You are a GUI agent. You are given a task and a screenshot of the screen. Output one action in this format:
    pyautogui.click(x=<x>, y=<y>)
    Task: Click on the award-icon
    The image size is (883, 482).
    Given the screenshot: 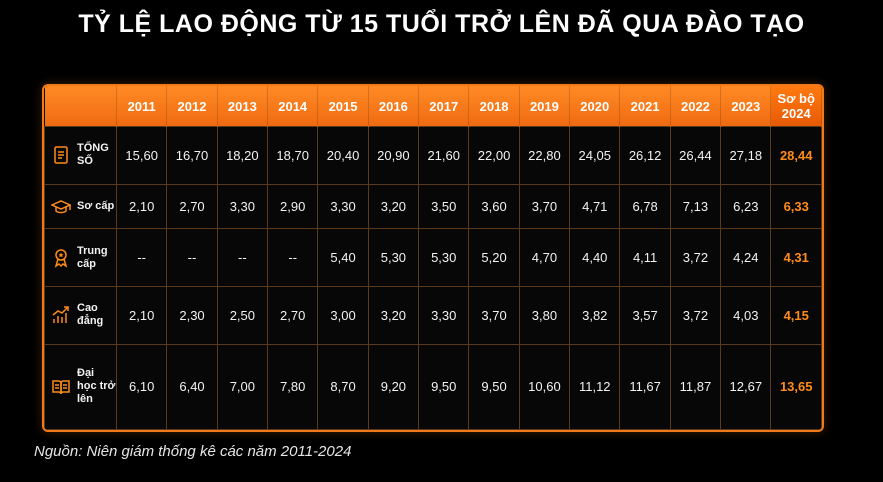 What is the action you would take?
    pyautogui.click(x=61, y=258)
    